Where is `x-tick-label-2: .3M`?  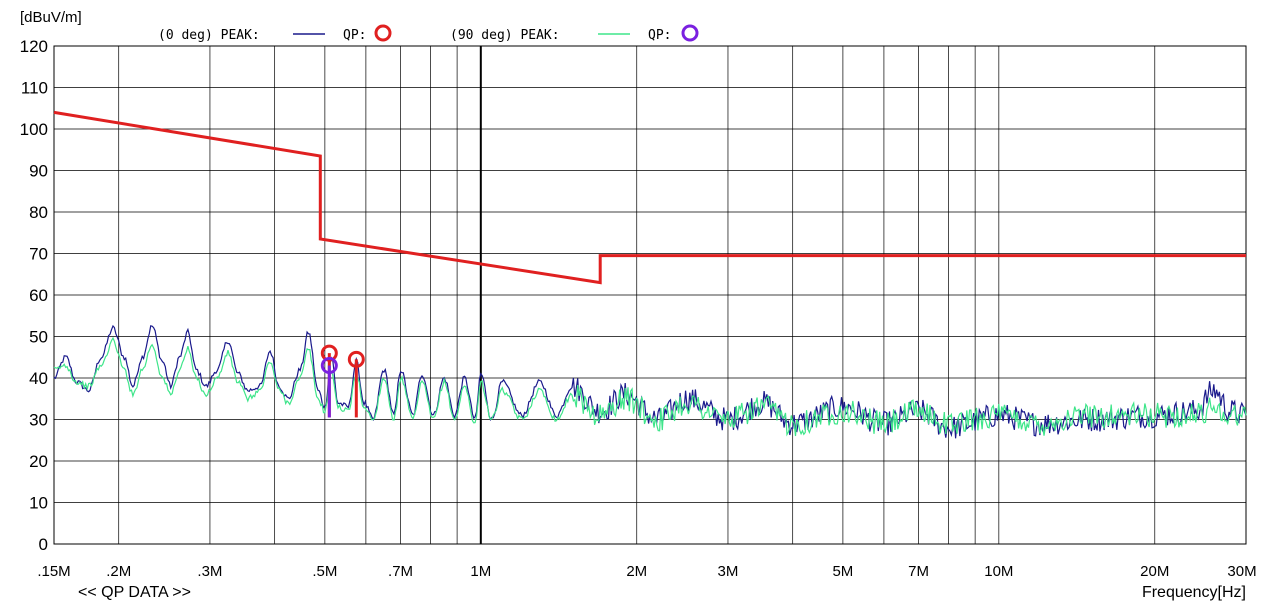 x-tick-label-2: .3M is located at coordinates (209, 571).